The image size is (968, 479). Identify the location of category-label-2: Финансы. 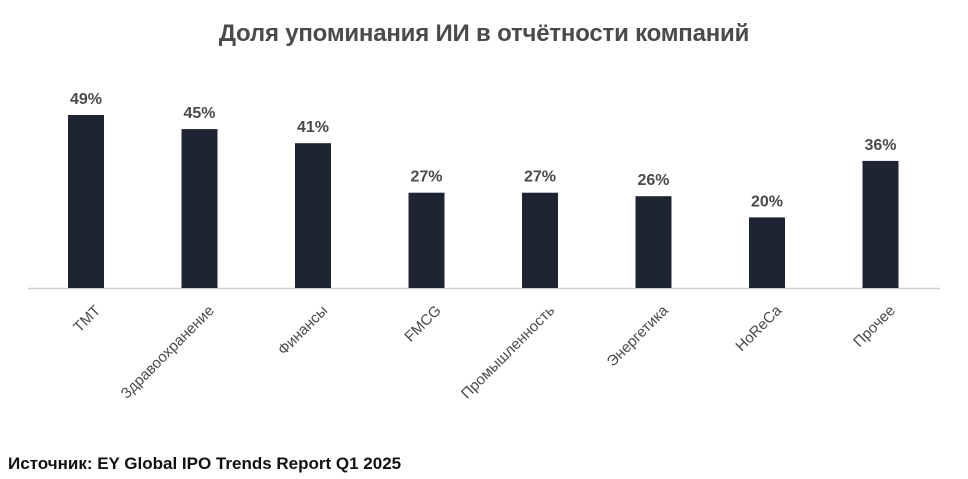
(303, 330).